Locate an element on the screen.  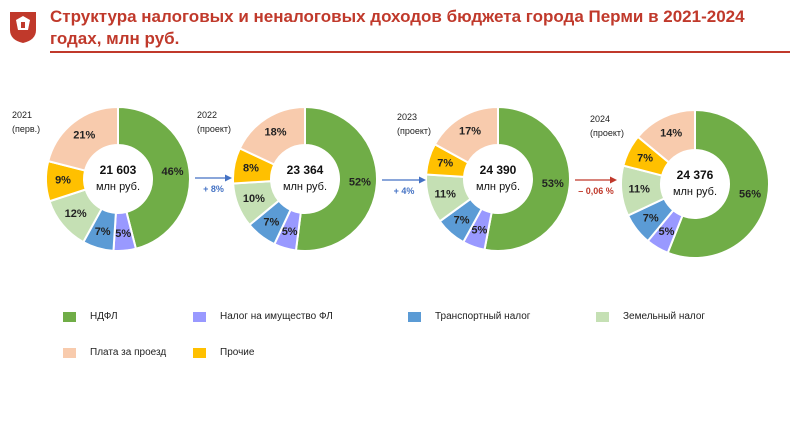
legend-item-travel-fee: Плата за проезд is located at coordinates (114, 352).